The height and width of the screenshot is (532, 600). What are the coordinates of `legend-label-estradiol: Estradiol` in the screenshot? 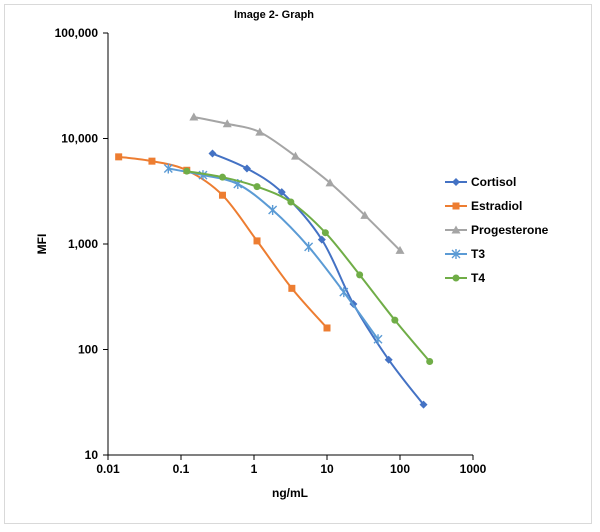 It's located at (496, 206).